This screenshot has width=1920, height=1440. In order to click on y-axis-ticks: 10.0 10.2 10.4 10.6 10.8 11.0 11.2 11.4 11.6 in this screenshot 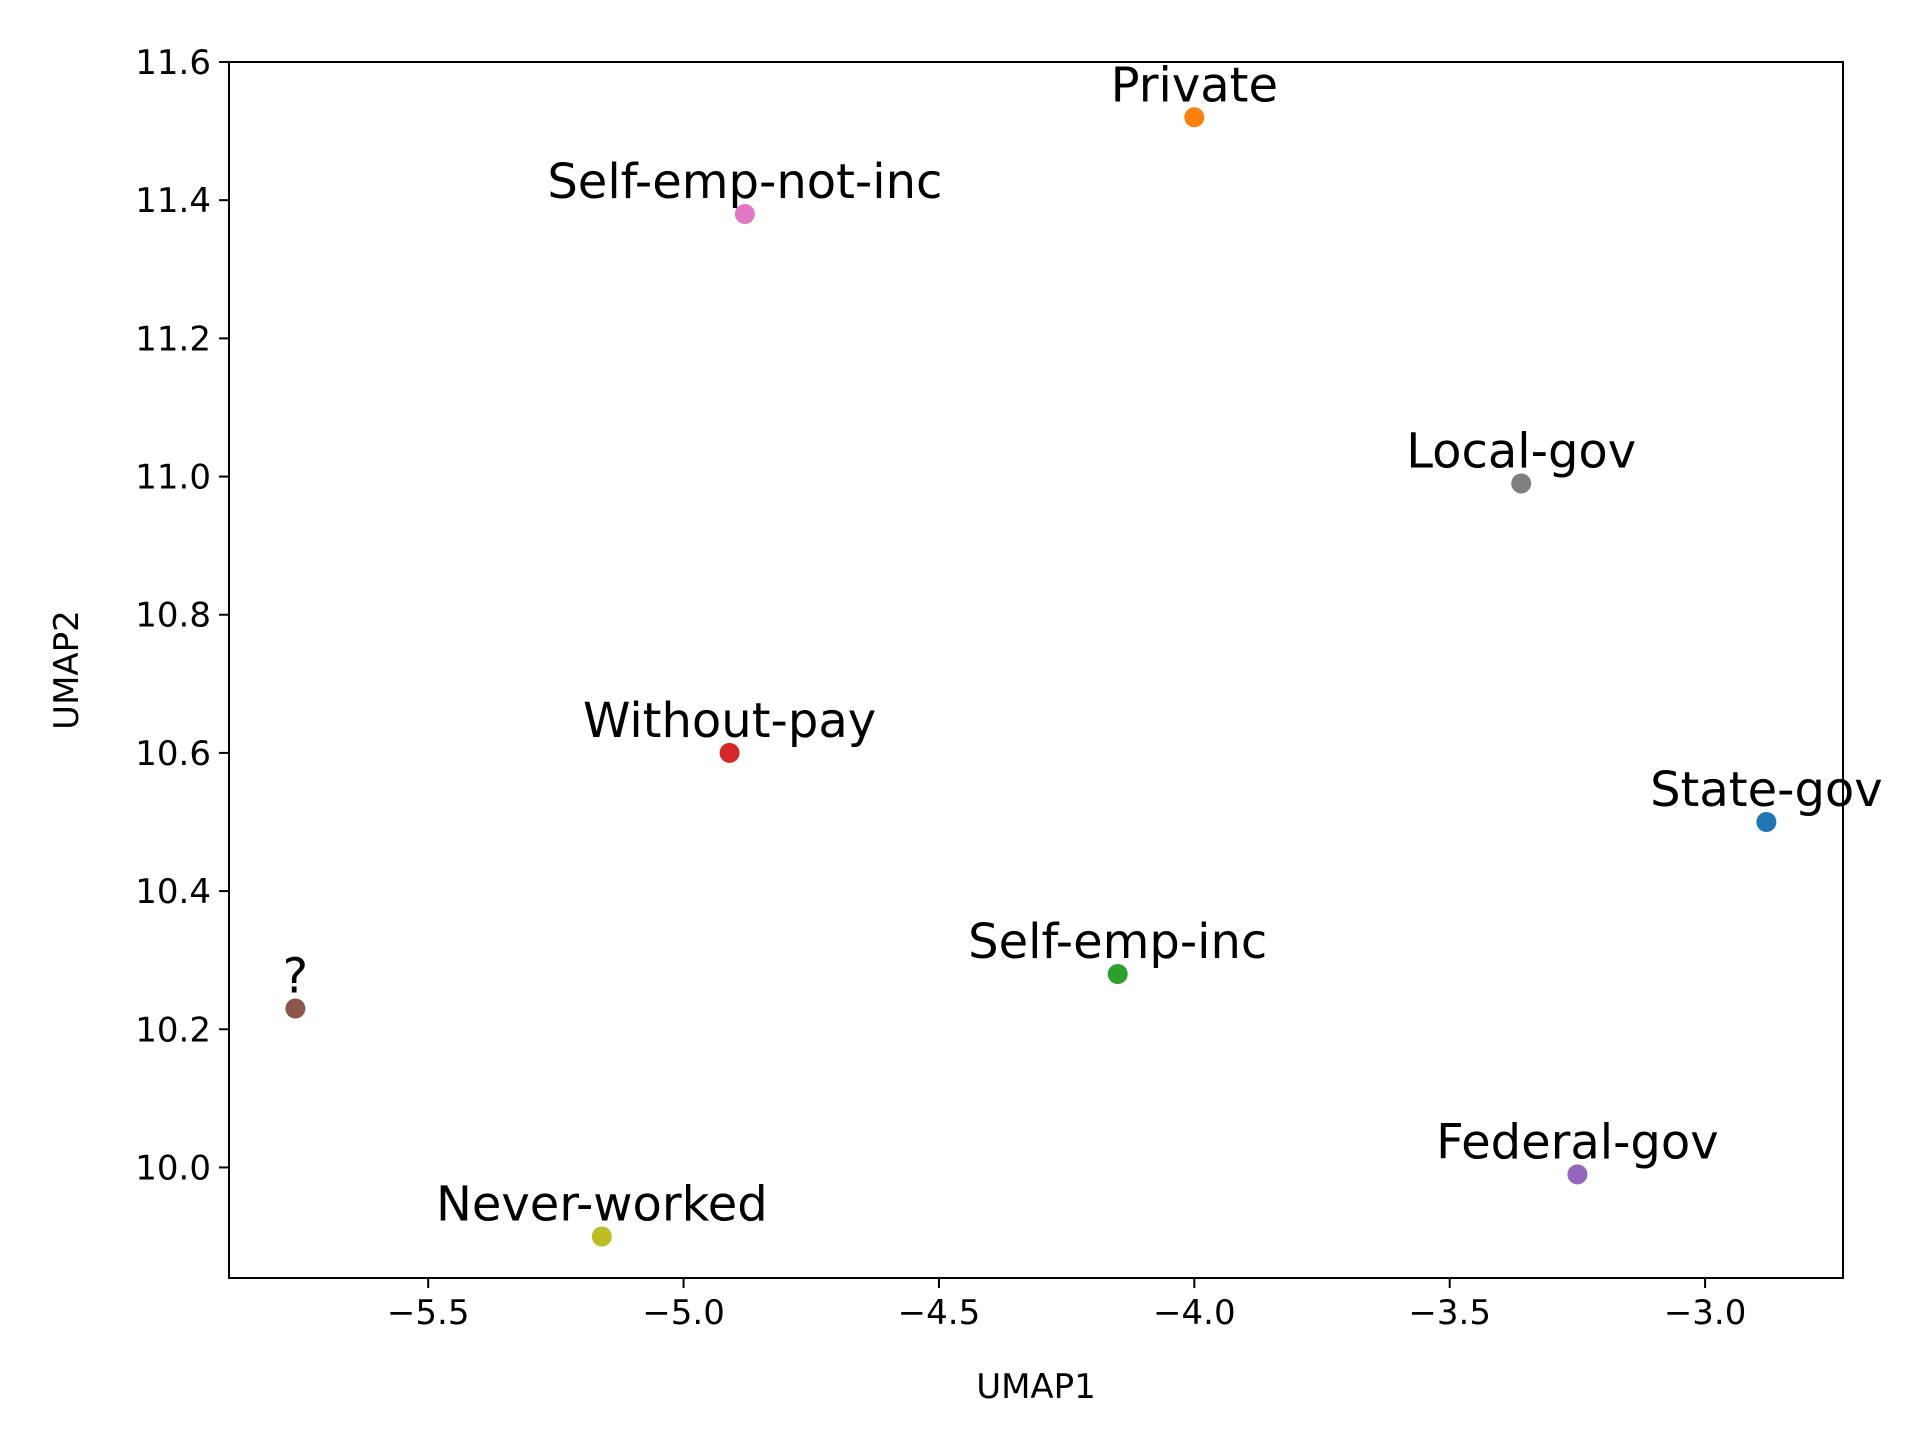, I will do `click(182, 615)`.